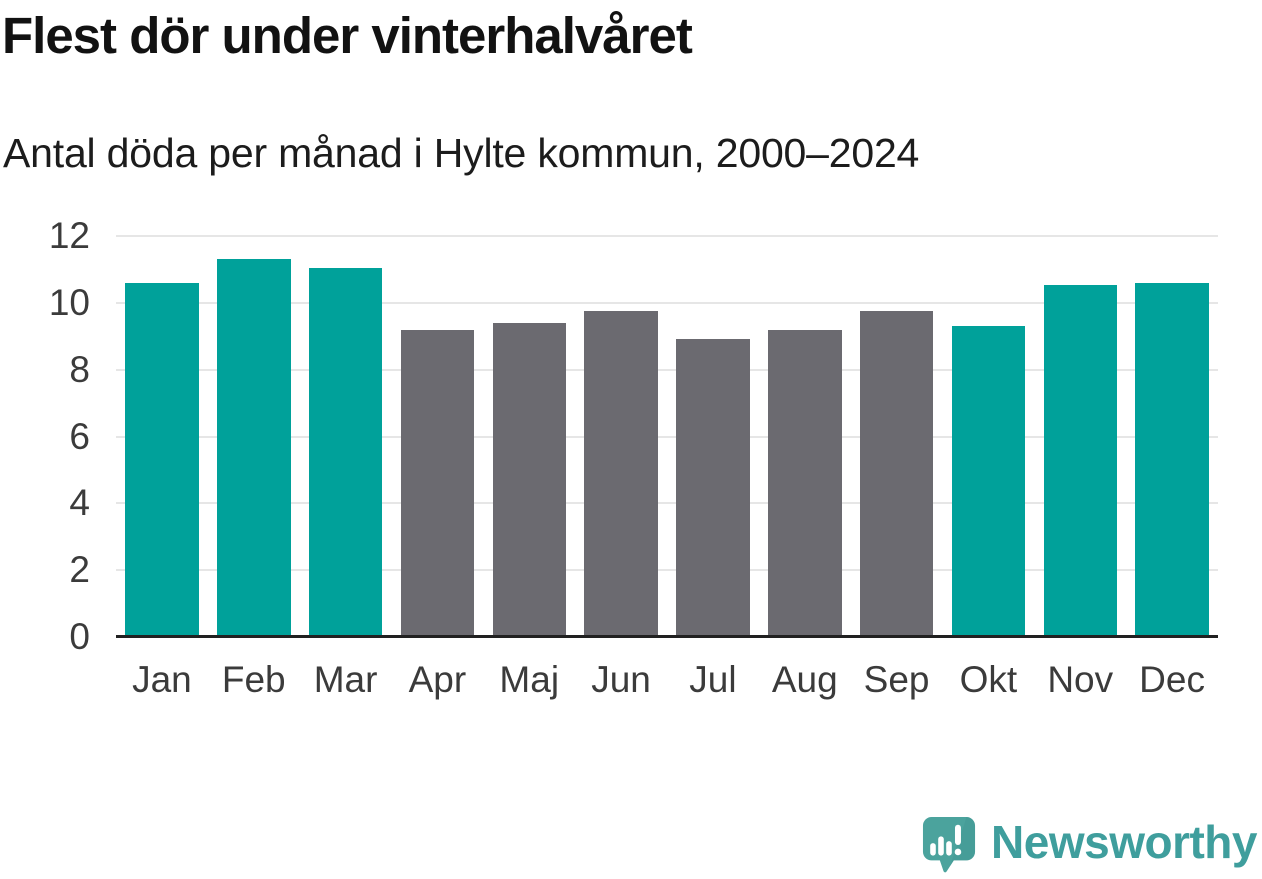 Image resolution: width=1262 pixels, height=879 pixels. I want to click on chart-title: Flest dör under vinterhalvåret, so click(347, 35).